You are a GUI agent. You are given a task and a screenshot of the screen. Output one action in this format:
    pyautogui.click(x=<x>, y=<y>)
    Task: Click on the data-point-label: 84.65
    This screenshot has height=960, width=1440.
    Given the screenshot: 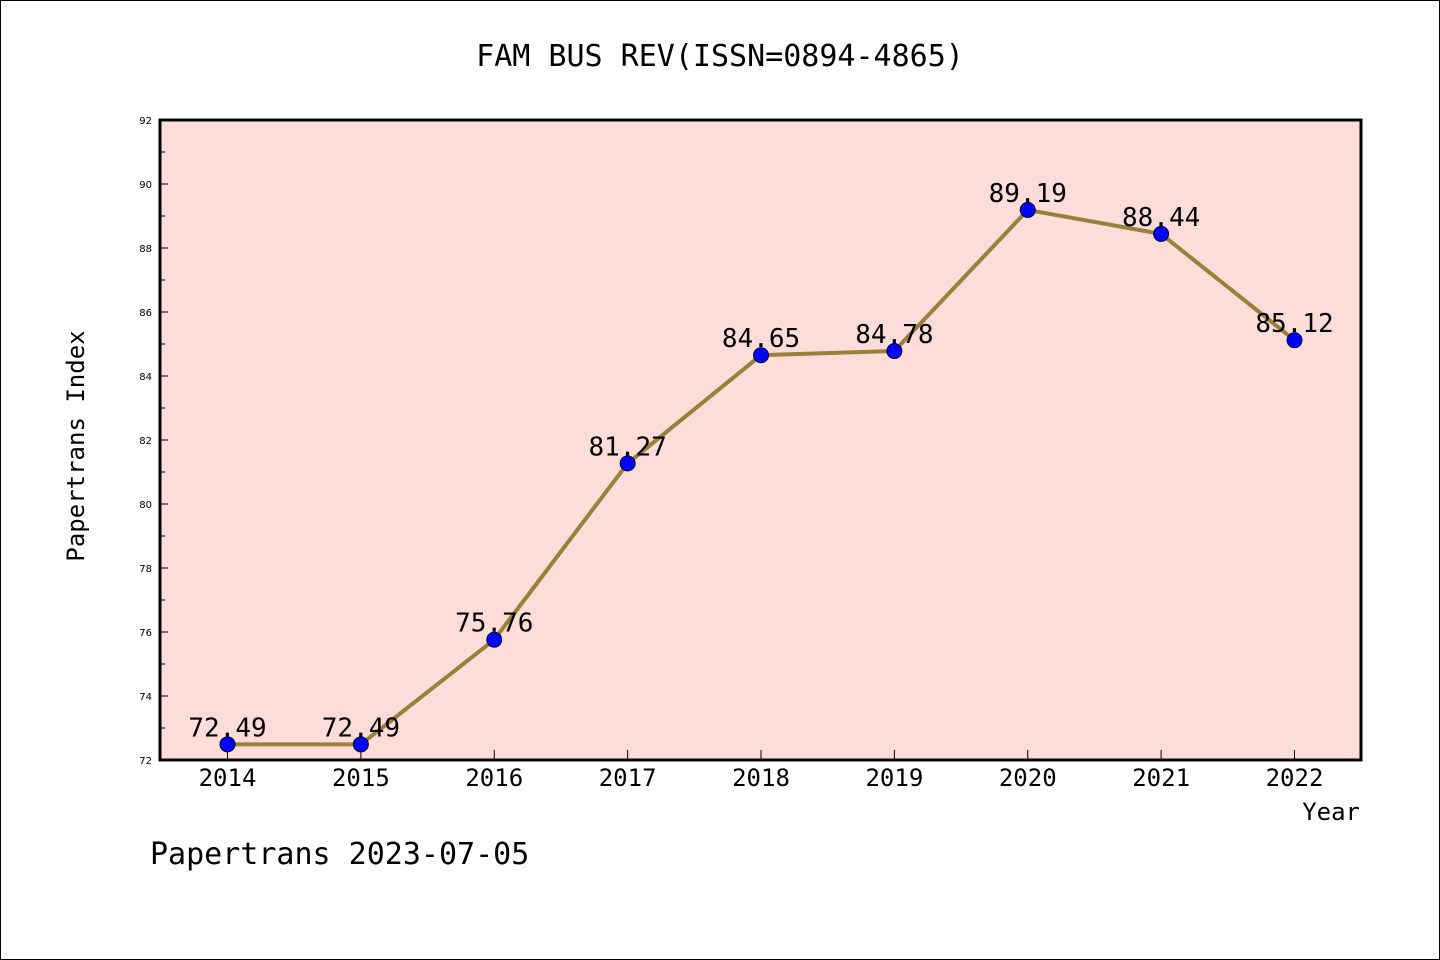 What is the action you would take?
    pyautogui.click(x=761, y=339)
    